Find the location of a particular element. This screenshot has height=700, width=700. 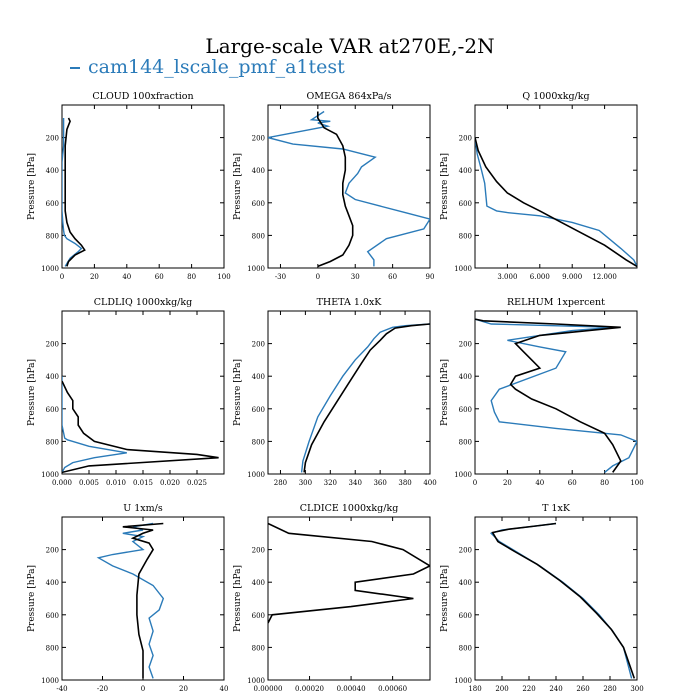

panel-title: CLDICE 1000xkg/kg is located at coordinates (349, 508).